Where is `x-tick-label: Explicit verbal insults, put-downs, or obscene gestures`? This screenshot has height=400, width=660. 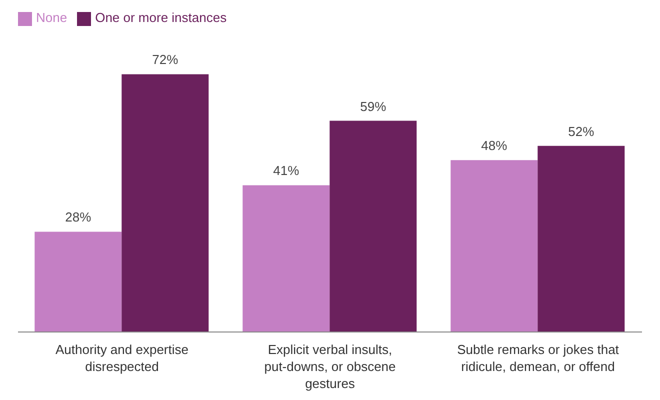
x-tick-label: Explicit verbal insults, put-downs, or obscene gestures is located at coordinates (330, 366).